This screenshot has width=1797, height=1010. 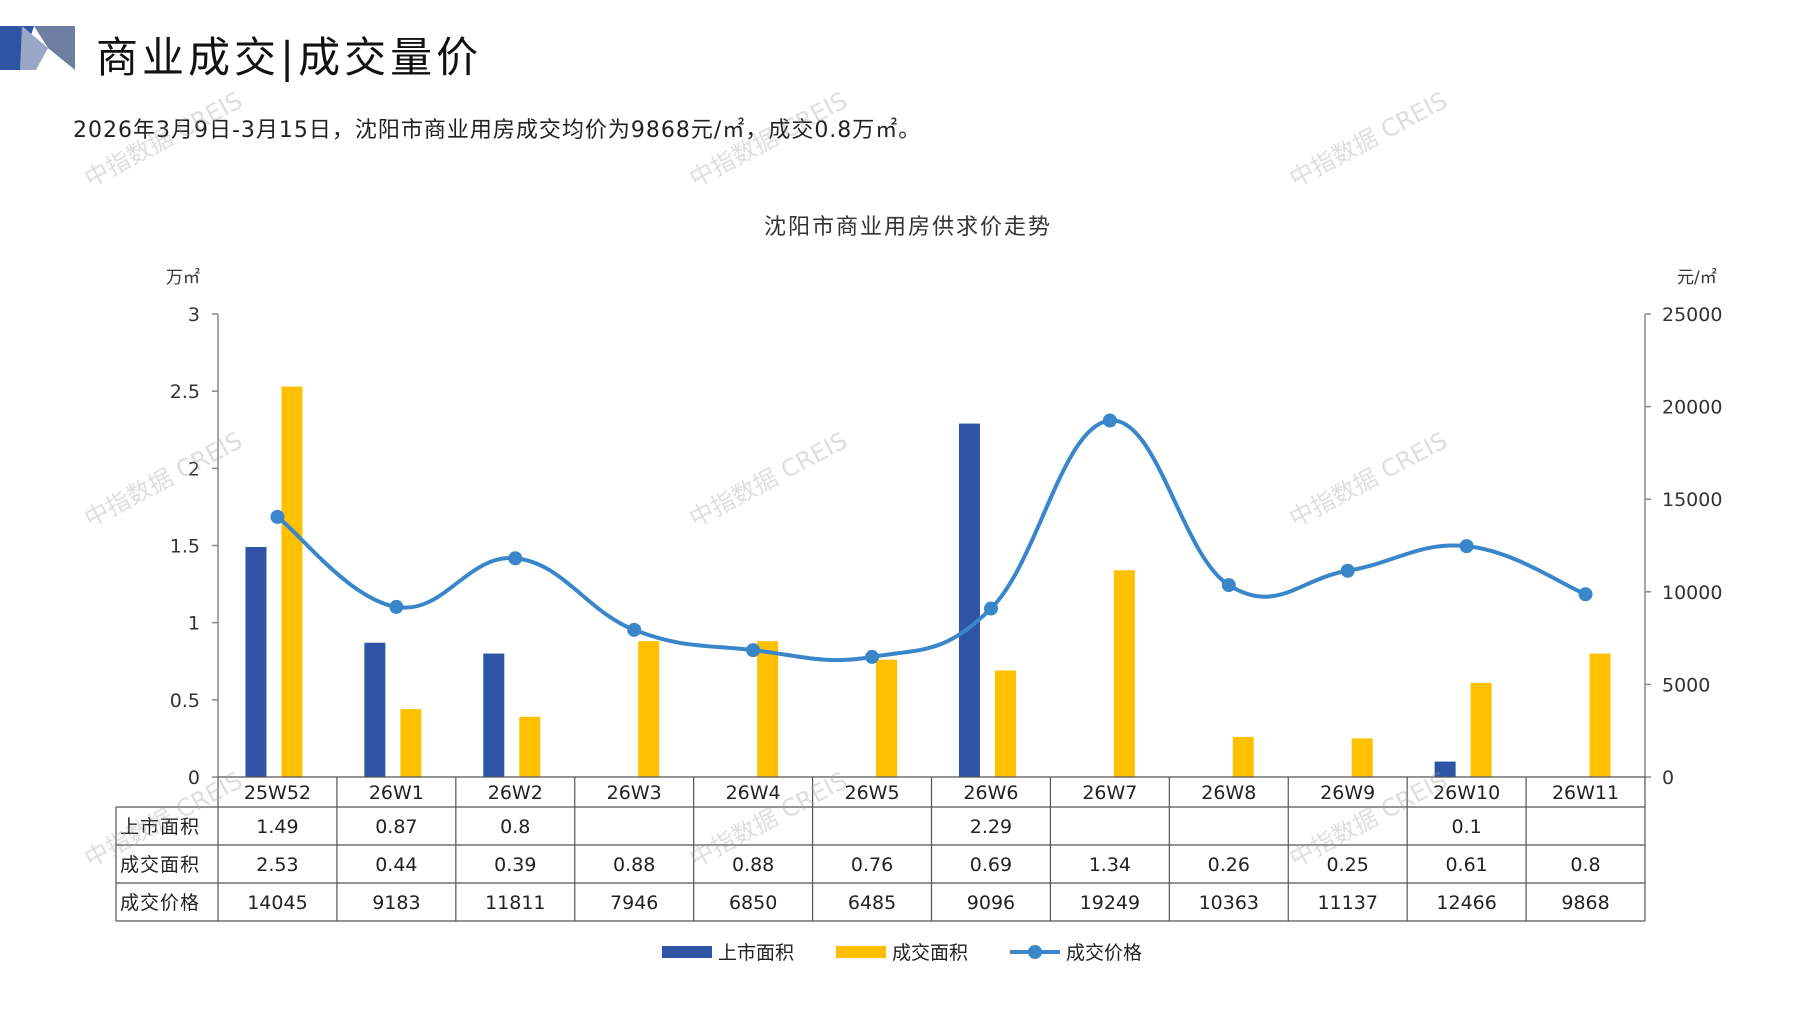 I want to click on brand-logo, so click(x=37, y=48).